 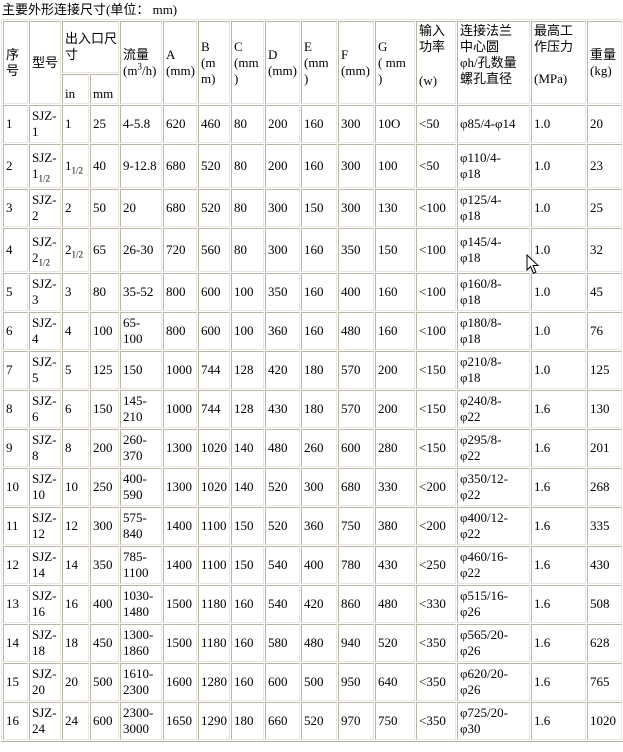 What do you see at coordinates (395, 409) in the screenshot?
I see `cell-g: 200` at bounding box center [395, 409].